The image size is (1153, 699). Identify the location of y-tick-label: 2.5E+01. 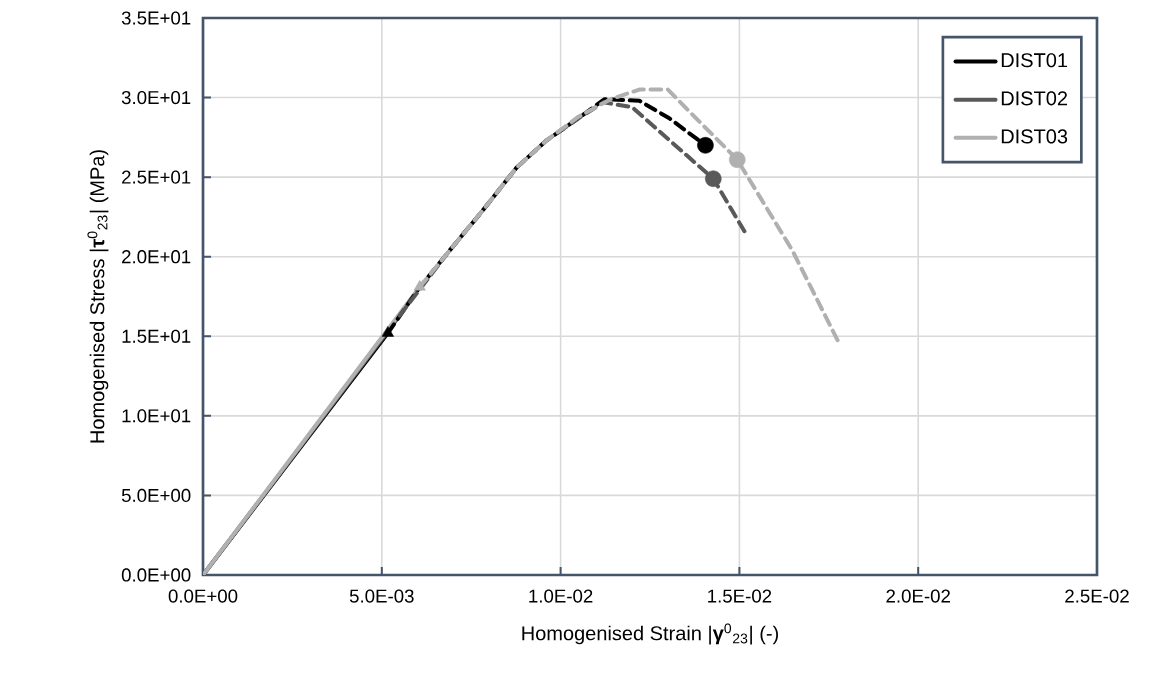
(156, 177).